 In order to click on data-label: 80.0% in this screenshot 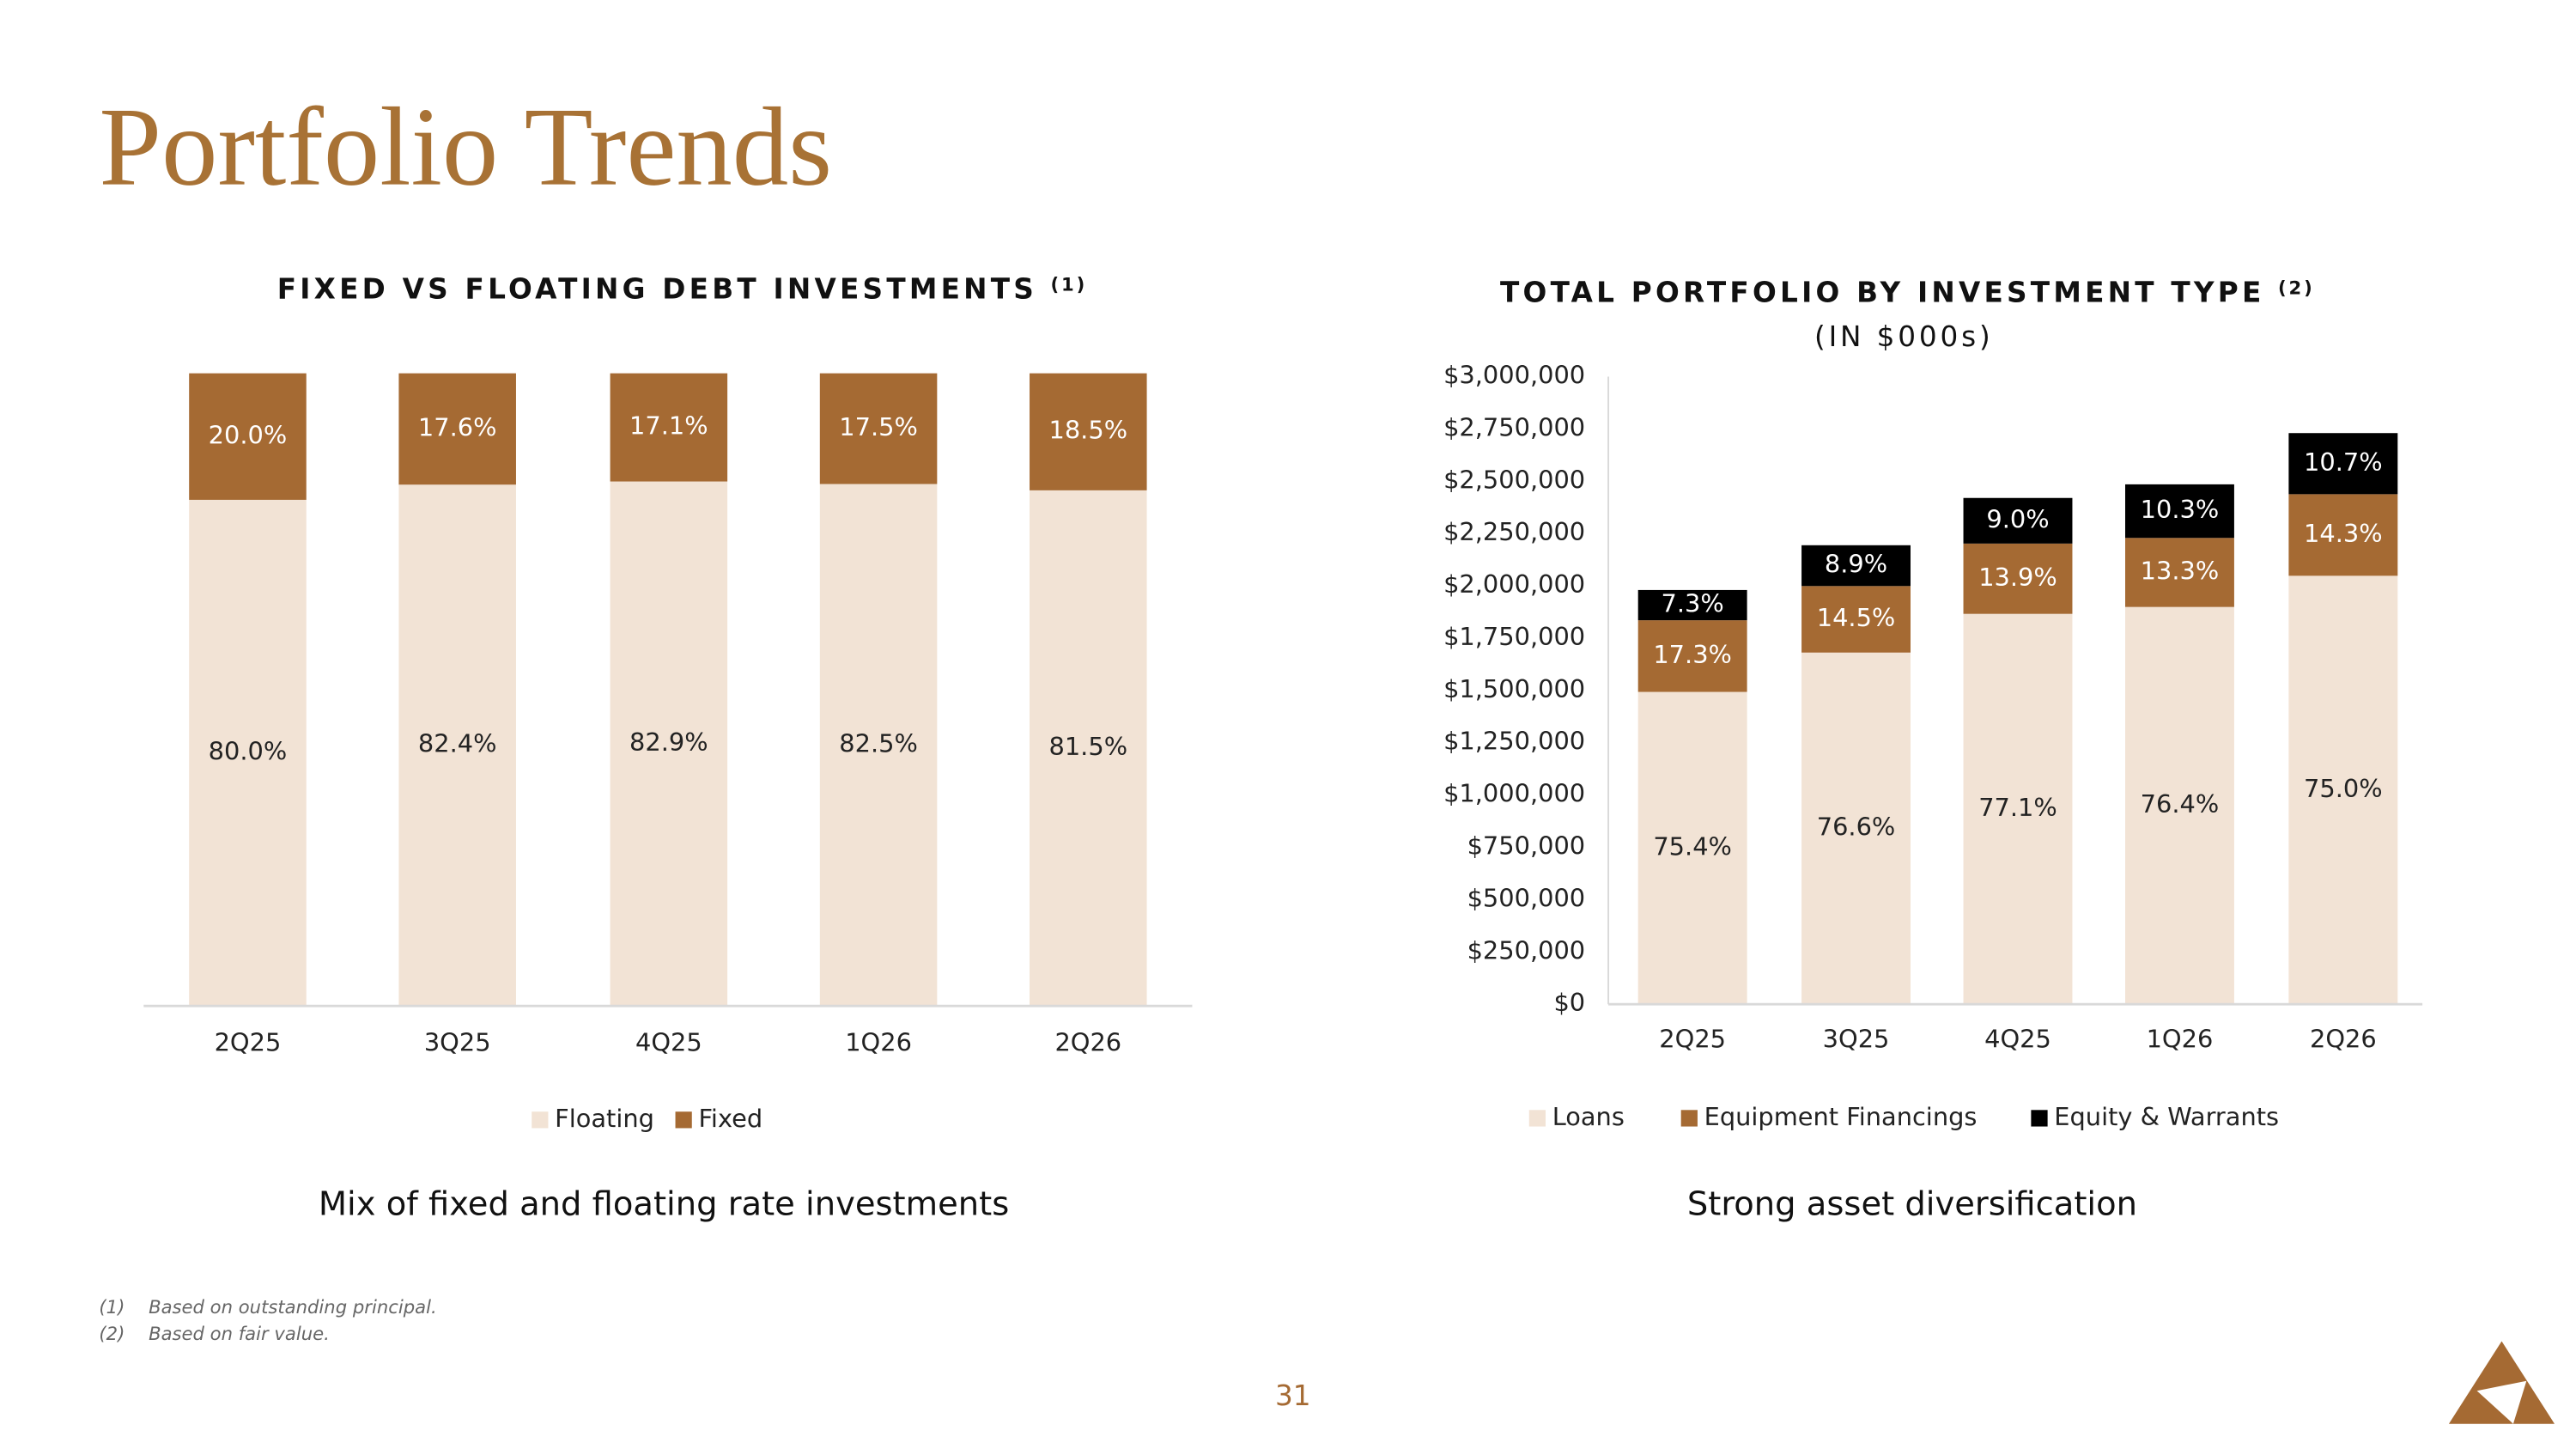, I will do `click(249, 751)`.